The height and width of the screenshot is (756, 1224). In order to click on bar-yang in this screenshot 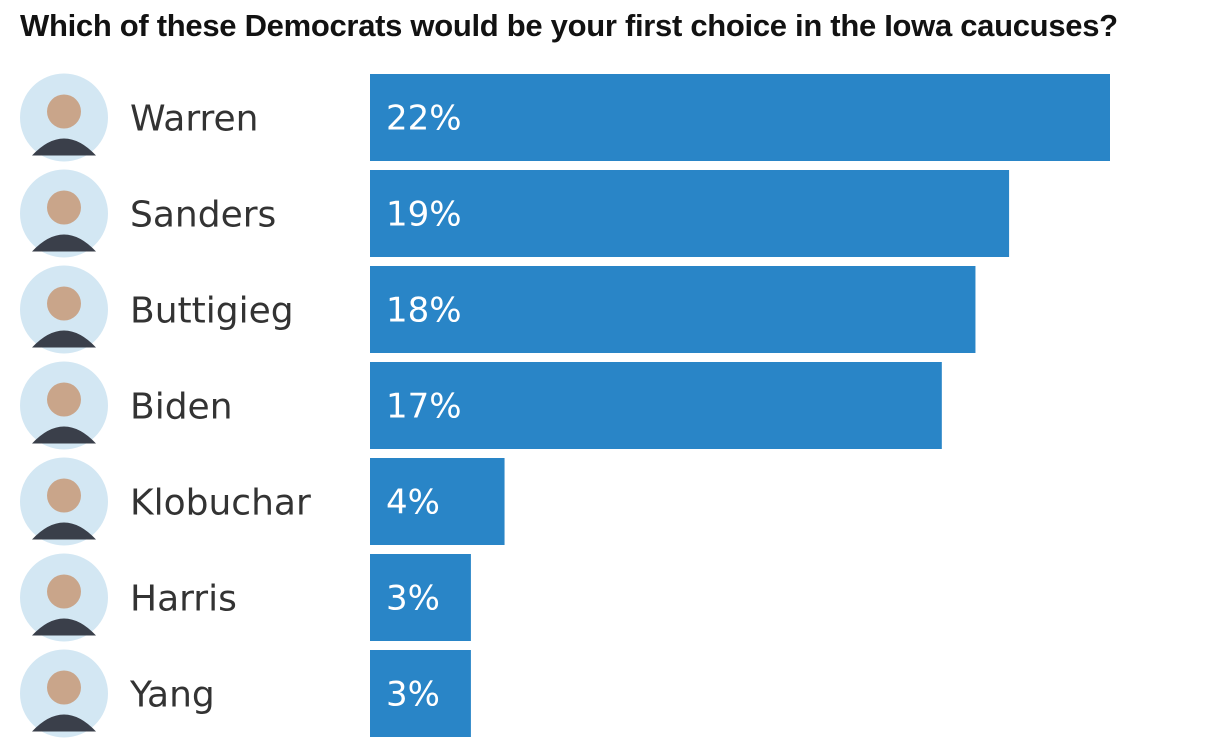, I will do `click(420, 693)`.